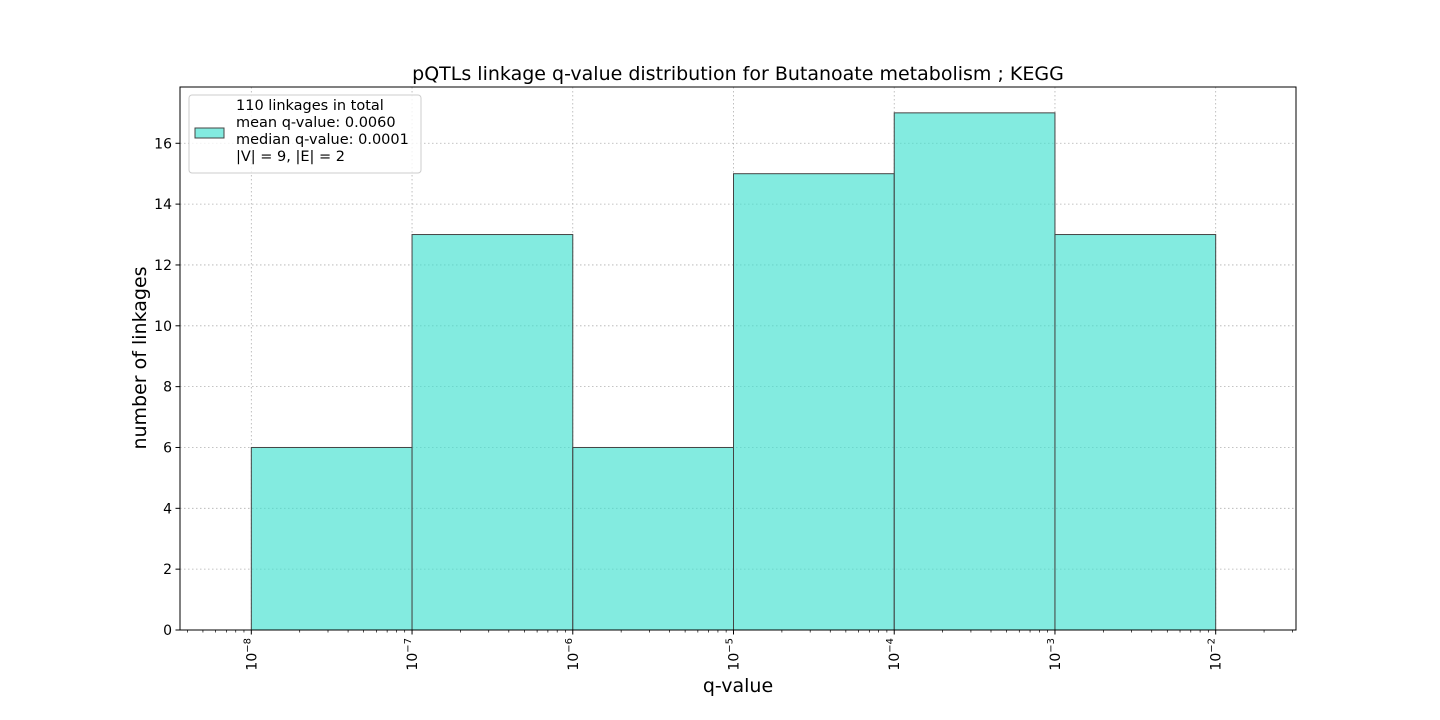 This screenshot has width=1440, height=720. Describe the element at coordinates (740, 631) in the screenshot. I see `x-minor-ticks` at that location.